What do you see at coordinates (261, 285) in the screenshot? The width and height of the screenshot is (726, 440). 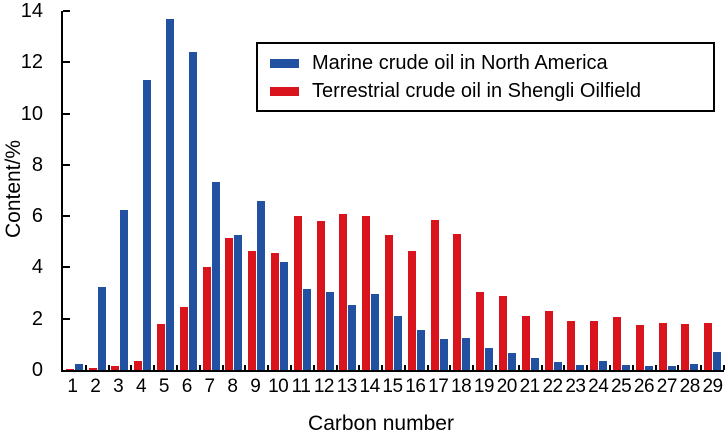 I see `bar-marine-c9` at bounding box center [261, 285].